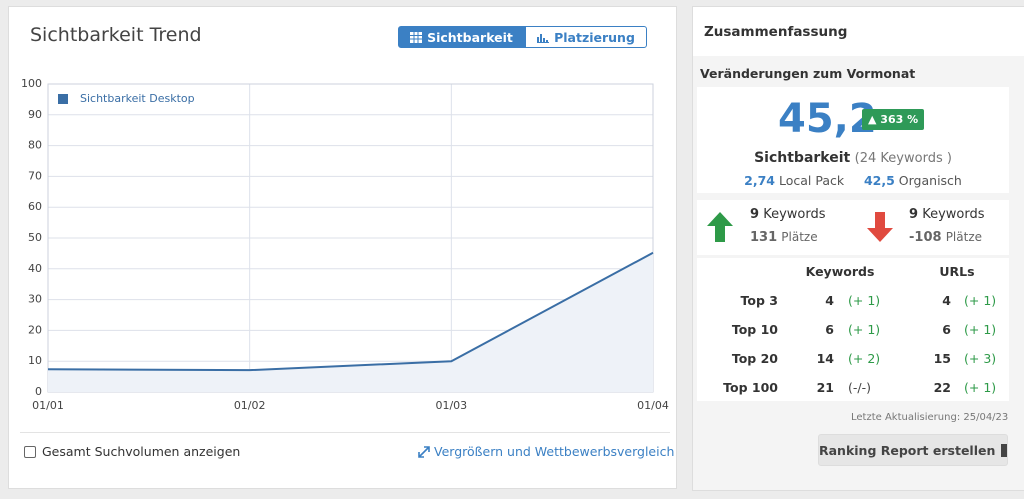 This screenshot has width=1024, height=499. Describe the element at coordinates (942, 358) in the screenshot. I see `url-count: 15` at that location.